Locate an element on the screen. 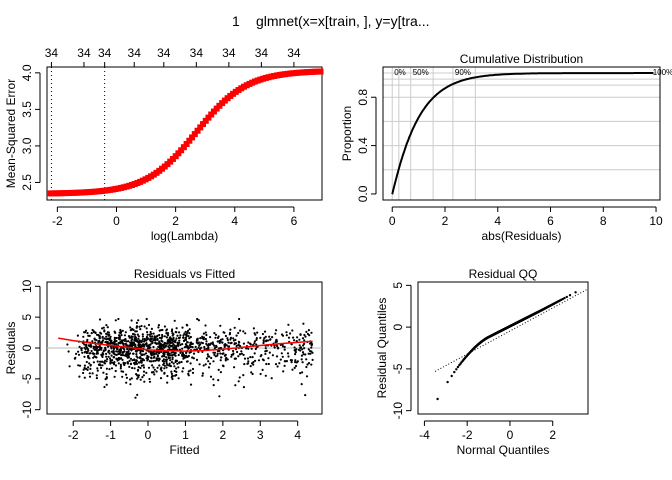 The width and height of the screenshot is (672, 480). top-tick-label: 34 is located at coordinates (84, 53).